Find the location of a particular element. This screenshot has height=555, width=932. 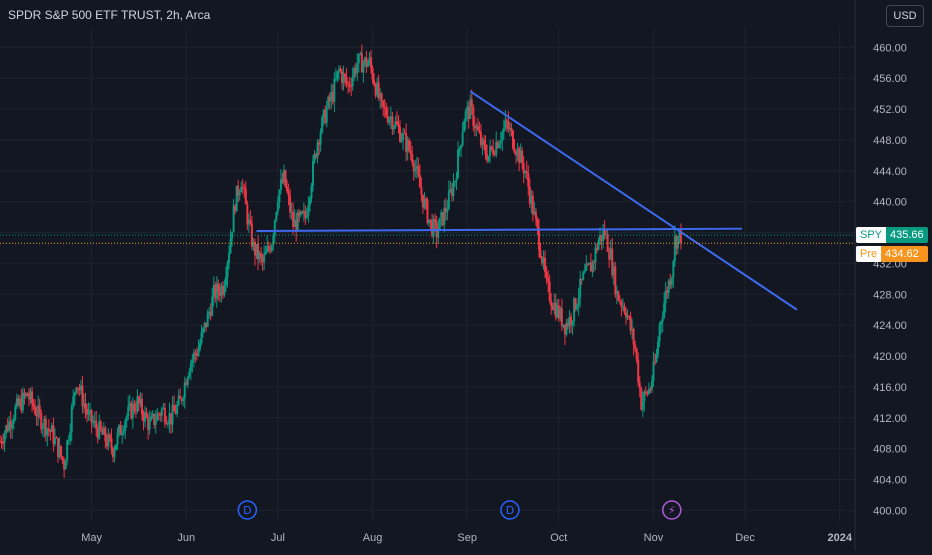

marker-circle is located at coordinates (247, 510).